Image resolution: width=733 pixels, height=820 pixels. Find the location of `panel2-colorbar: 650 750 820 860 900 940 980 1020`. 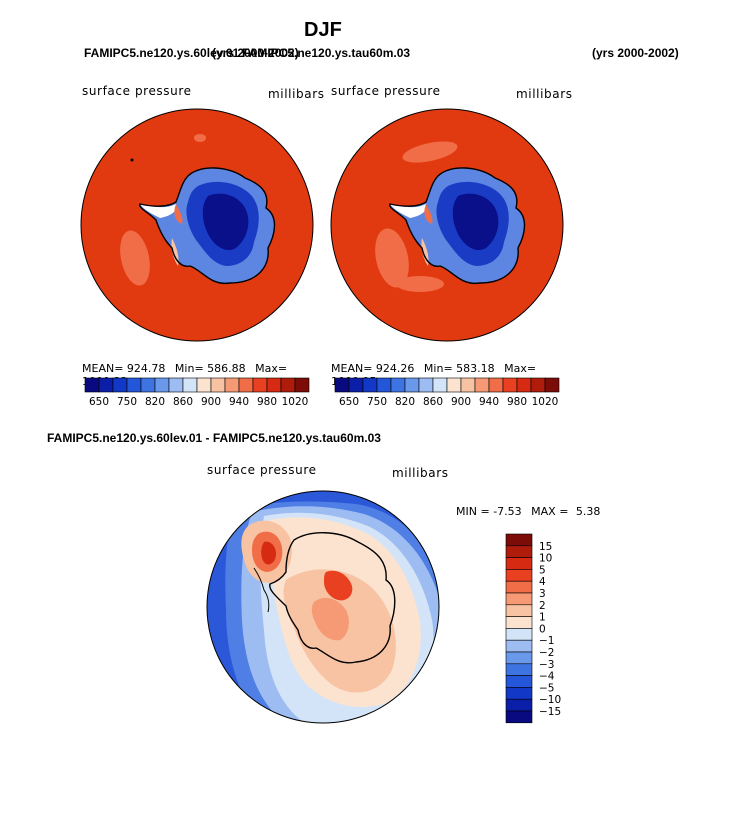

panel2-colorbar: 650 750 820 860 900 940 980 1020 is located at coordinates (447, 392).